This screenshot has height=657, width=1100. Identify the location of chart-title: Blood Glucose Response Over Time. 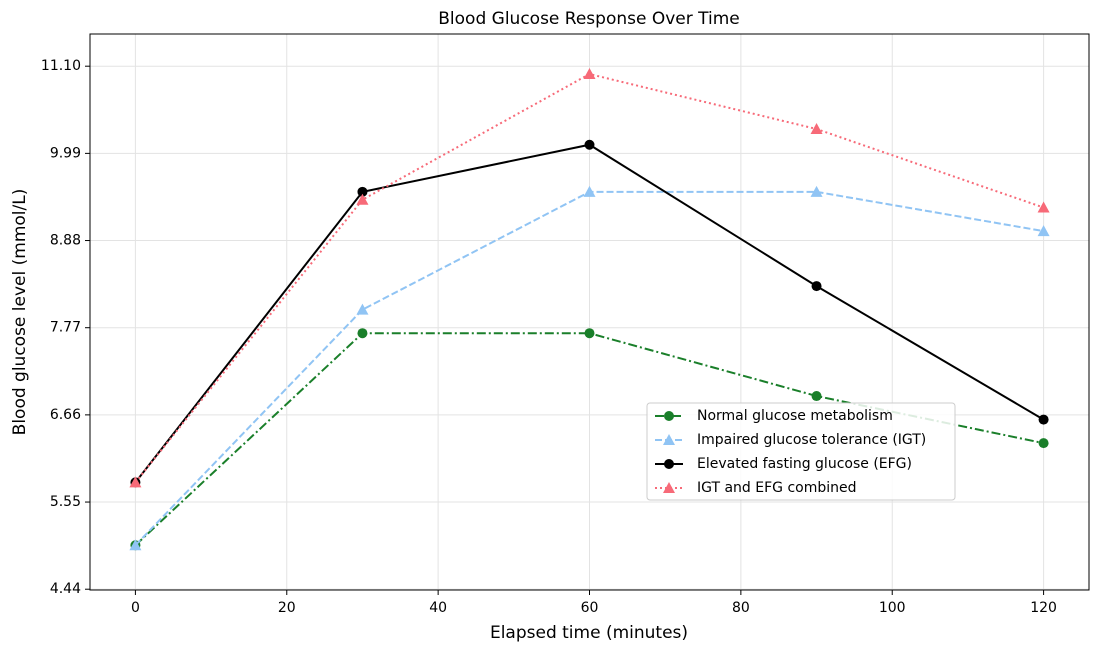
(588, 19).